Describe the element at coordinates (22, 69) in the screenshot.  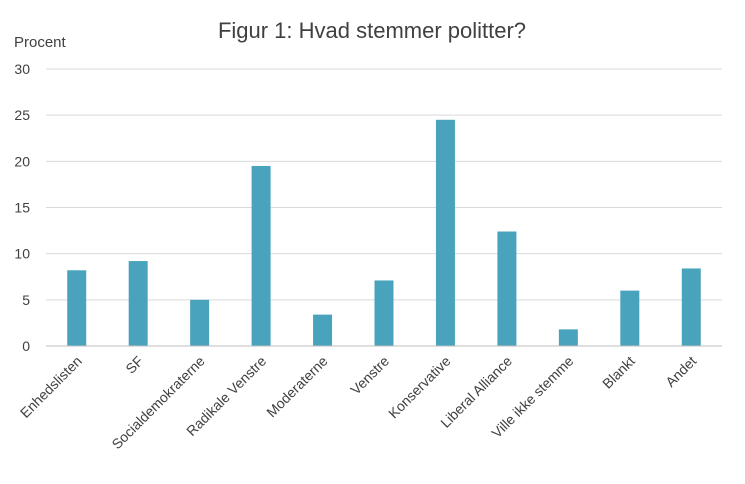
I see `y-tick-label: 30` at that location.